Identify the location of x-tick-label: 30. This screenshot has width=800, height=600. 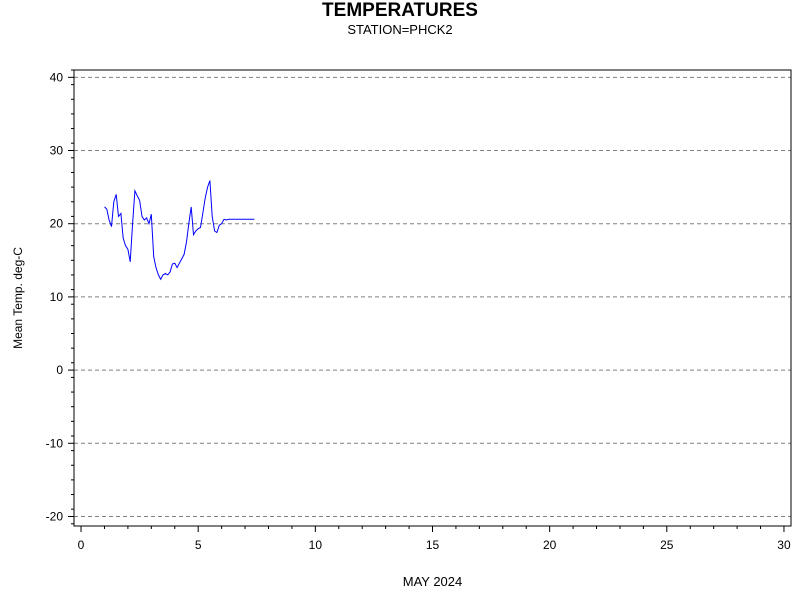
(784, 545).